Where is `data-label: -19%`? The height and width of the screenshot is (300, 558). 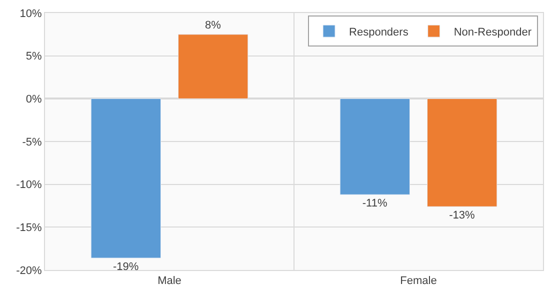 data-label: -19% is located at coordinates (125, 267).